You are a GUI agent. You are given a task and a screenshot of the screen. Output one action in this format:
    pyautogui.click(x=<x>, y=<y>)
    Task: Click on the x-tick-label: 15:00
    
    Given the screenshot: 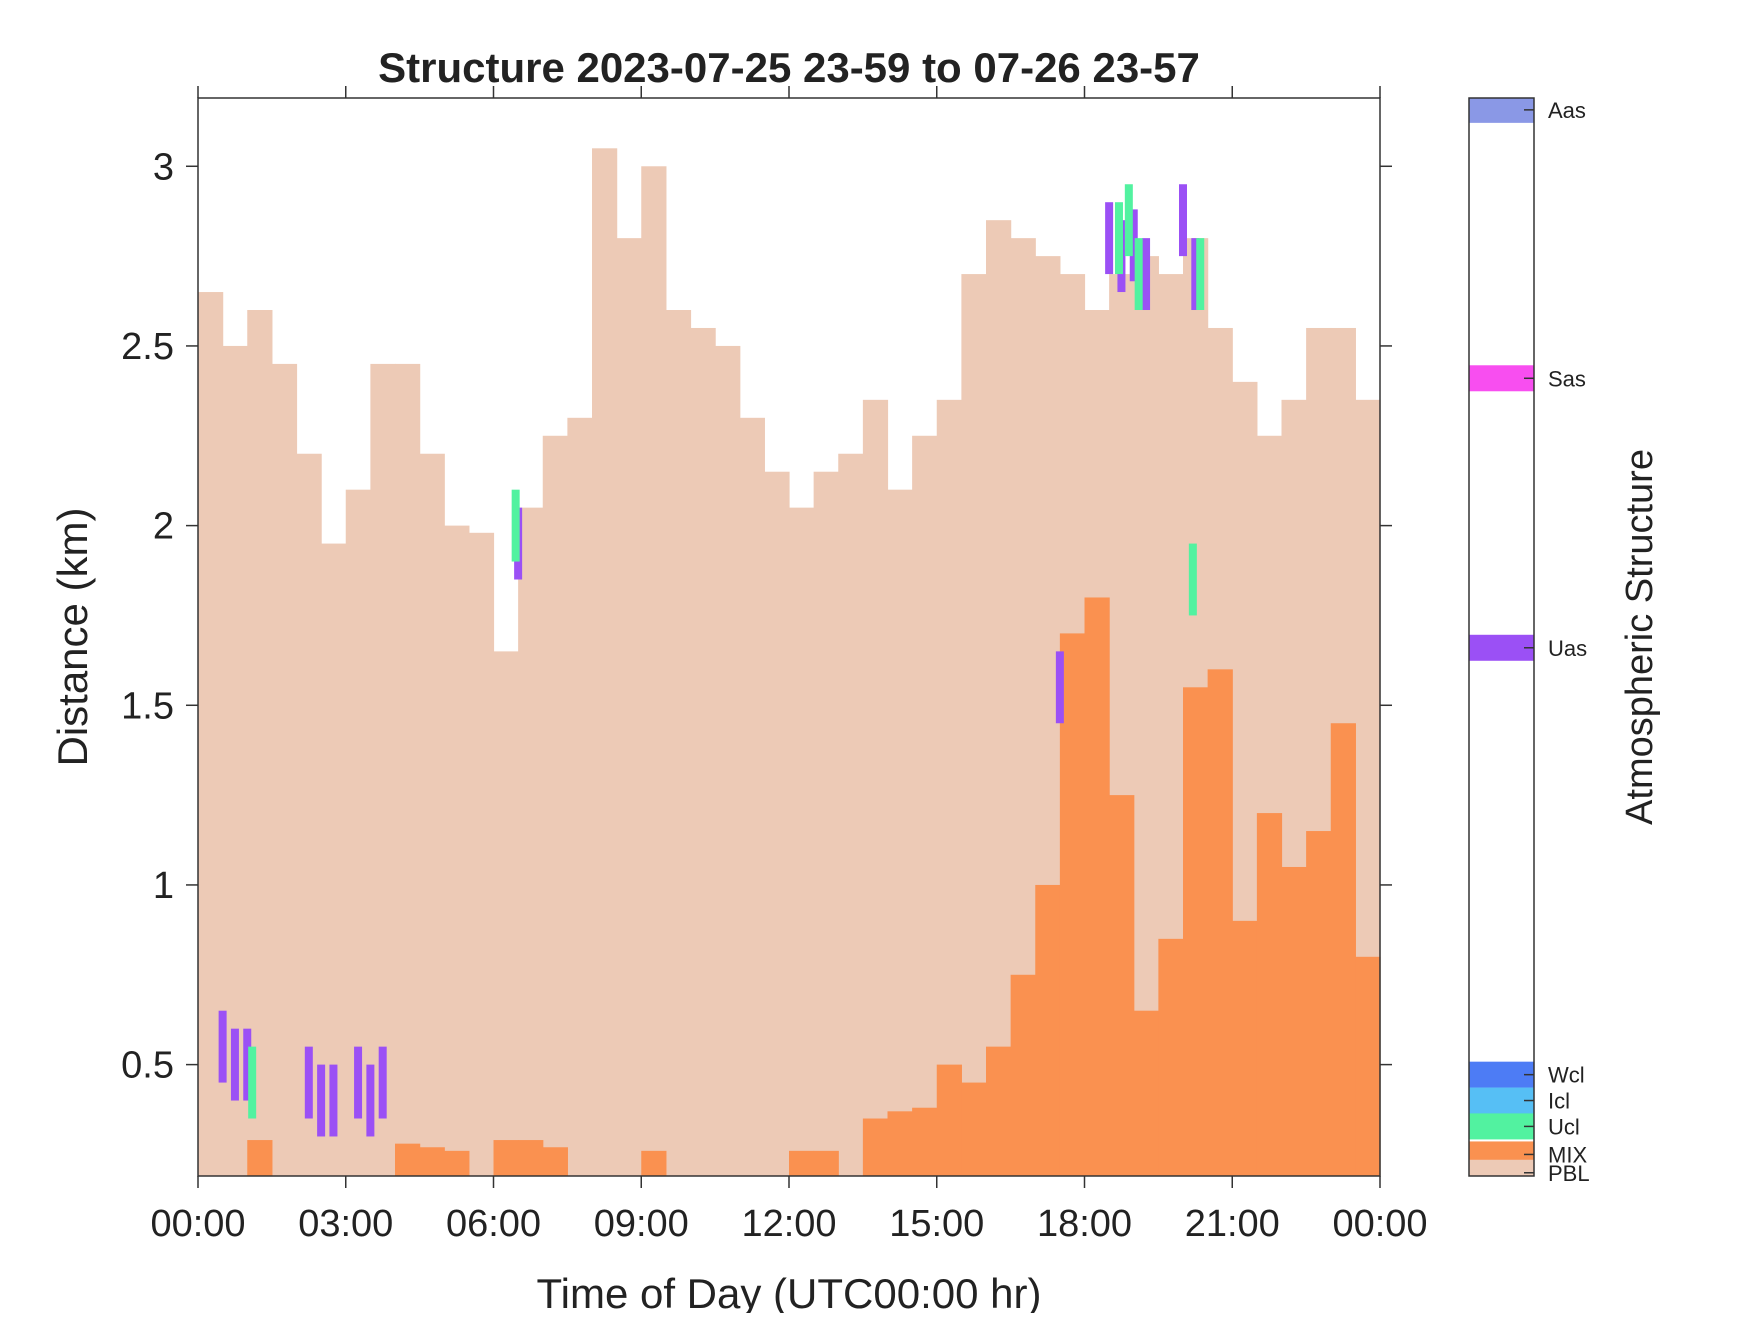 What is the action you would take?
    pyautogui.click(x=936, y=1224)
    